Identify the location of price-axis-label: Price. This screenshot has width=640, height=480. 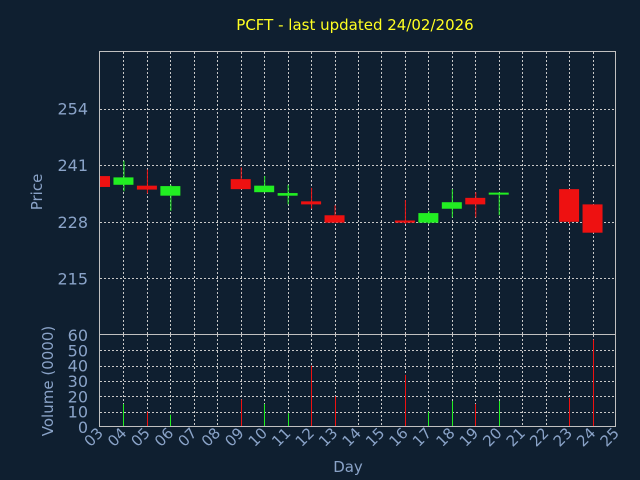
(37, 192).